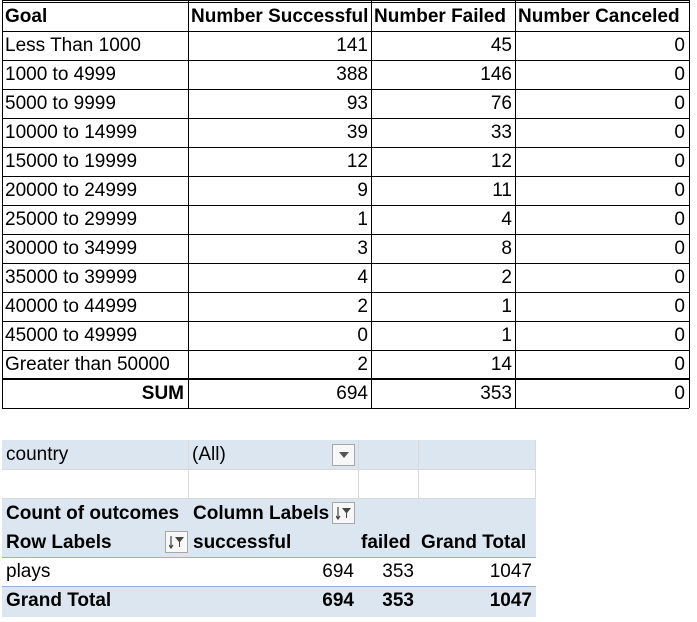 This screenshot has height=622, width=697. What do you see at coordinates (474, 542) in the screenshot?
I see `col-header-grand-total: Grand Total` at bounding box center [474, 542].